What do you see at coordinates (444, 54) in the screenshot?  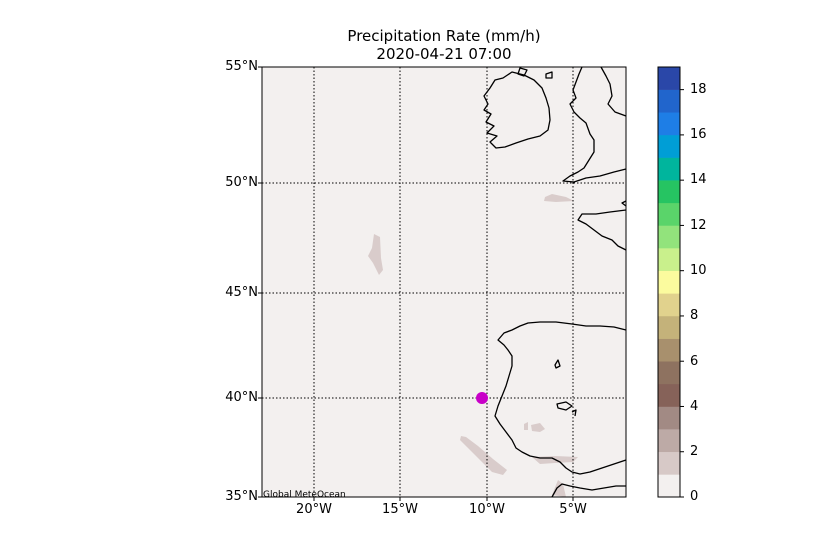 I see `map-timestamp: 2020-04-21 07:00` at bounding box center [444, 54].